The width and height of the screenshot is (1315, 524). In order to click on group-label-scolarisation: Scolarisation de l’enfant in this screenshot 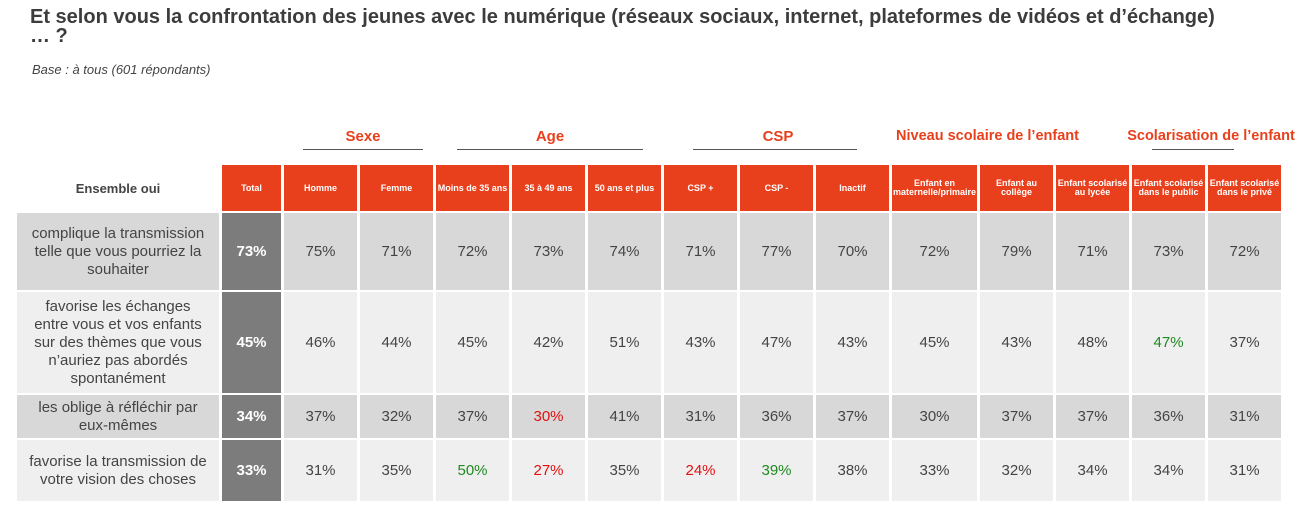, I will do `click(1211, 140)`.